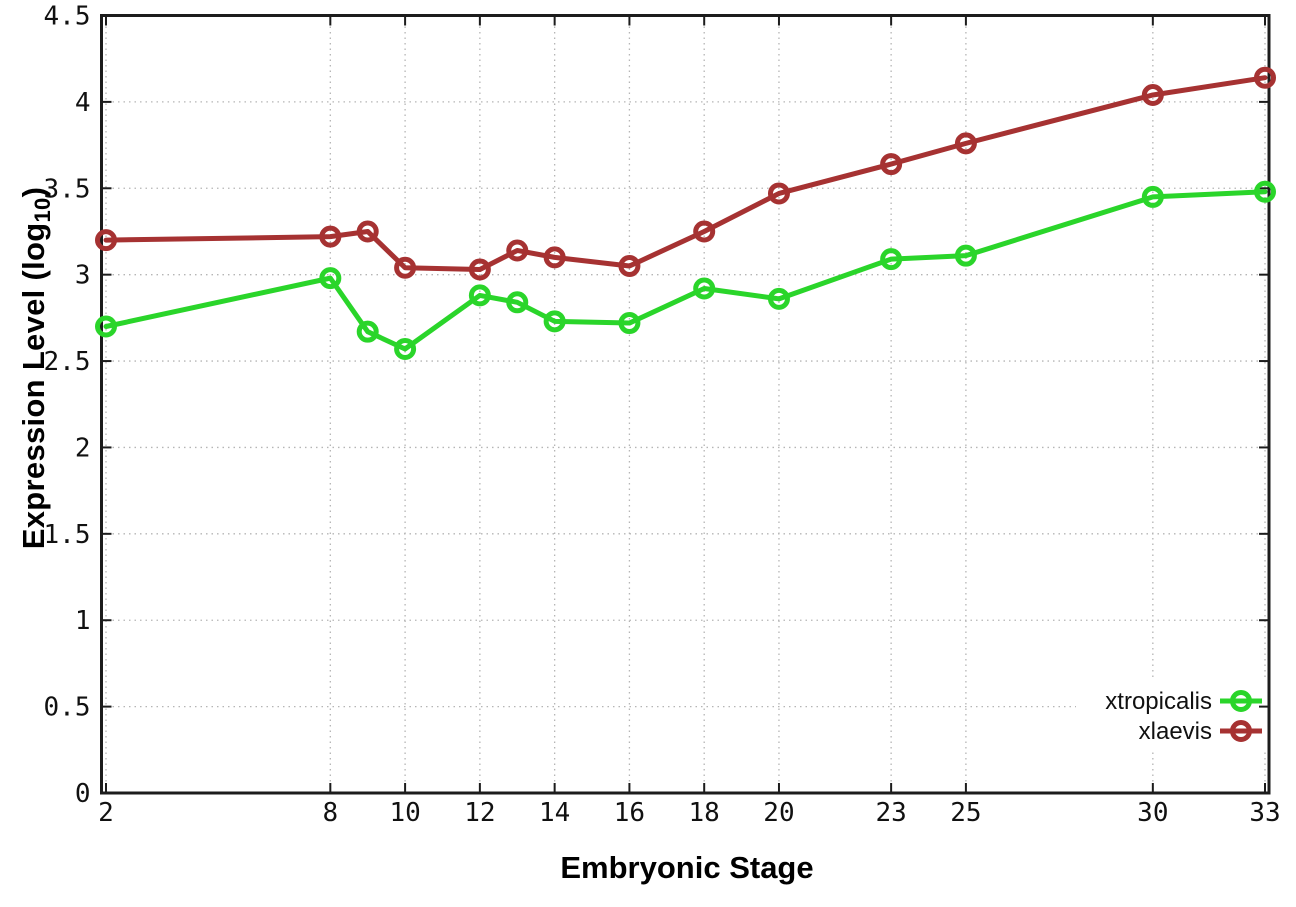 The width and height of the screenshot is (1296, 907). What do you see at coordinates (1158, 701) in the screenshot?
I see `legend-label-xtropicalis: xtropicalis` at bounding box center [1158, 701].